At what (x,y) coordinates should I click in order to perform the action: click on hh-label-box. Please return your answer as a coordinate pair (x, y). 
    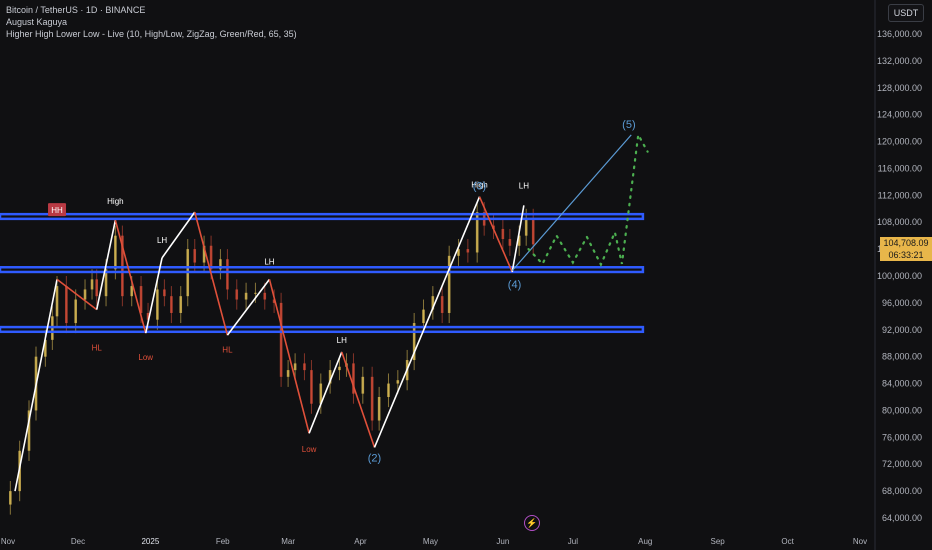
    Looking at the image, I should click on (57, 210).